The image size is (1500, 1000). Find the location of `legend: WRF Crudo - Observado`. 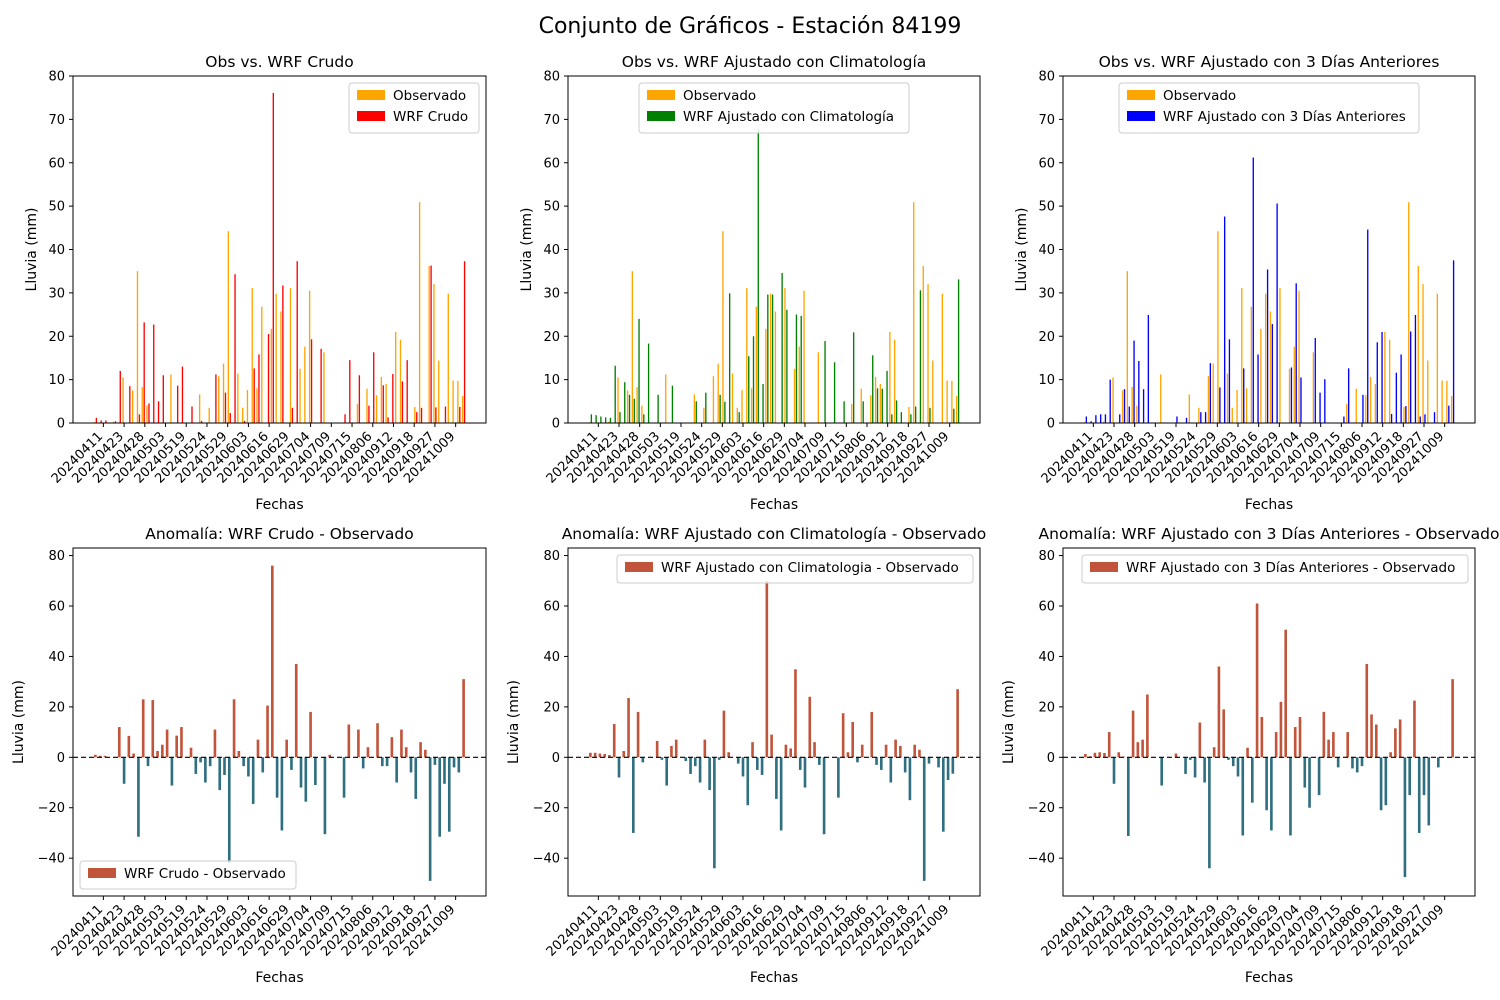

legend: WRF Crudo - Observado is located at coordinates (188, 875).